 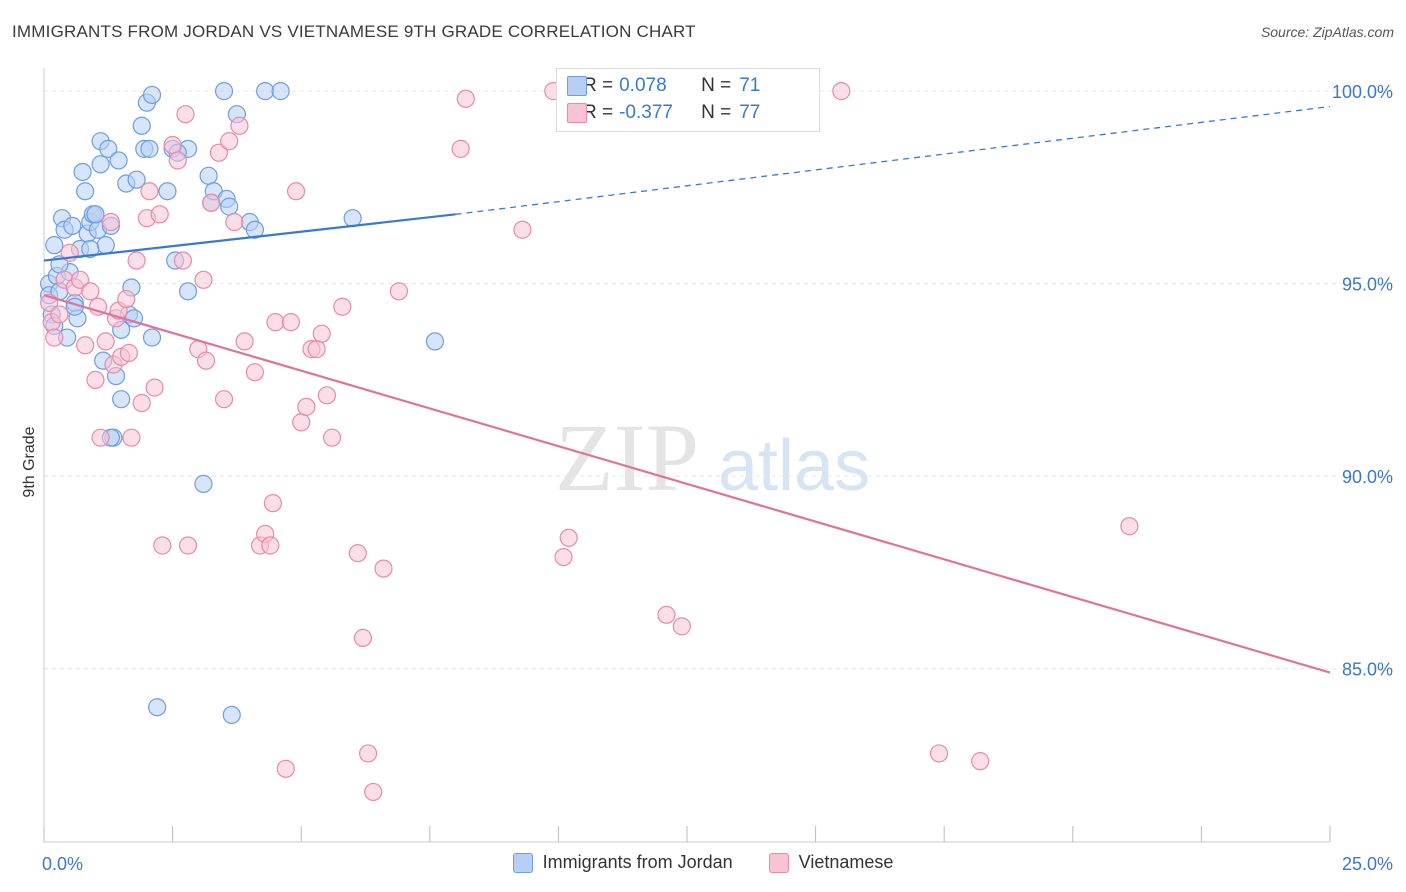 I want to click on legend-swatch-jordan, so click(x=522, y=862).